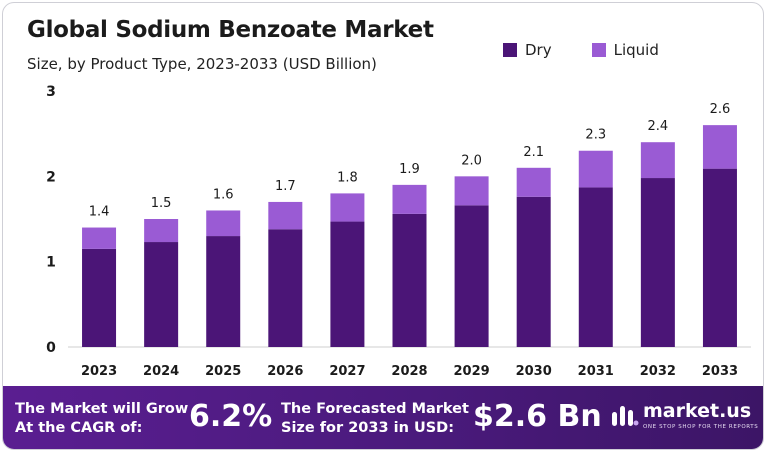 The width and height of the screenshot is (768, 454). What do you see at coordinates (409, 199) in the screenshot?
I see `bar-liquid-2028` at bounding box center [409, 199].